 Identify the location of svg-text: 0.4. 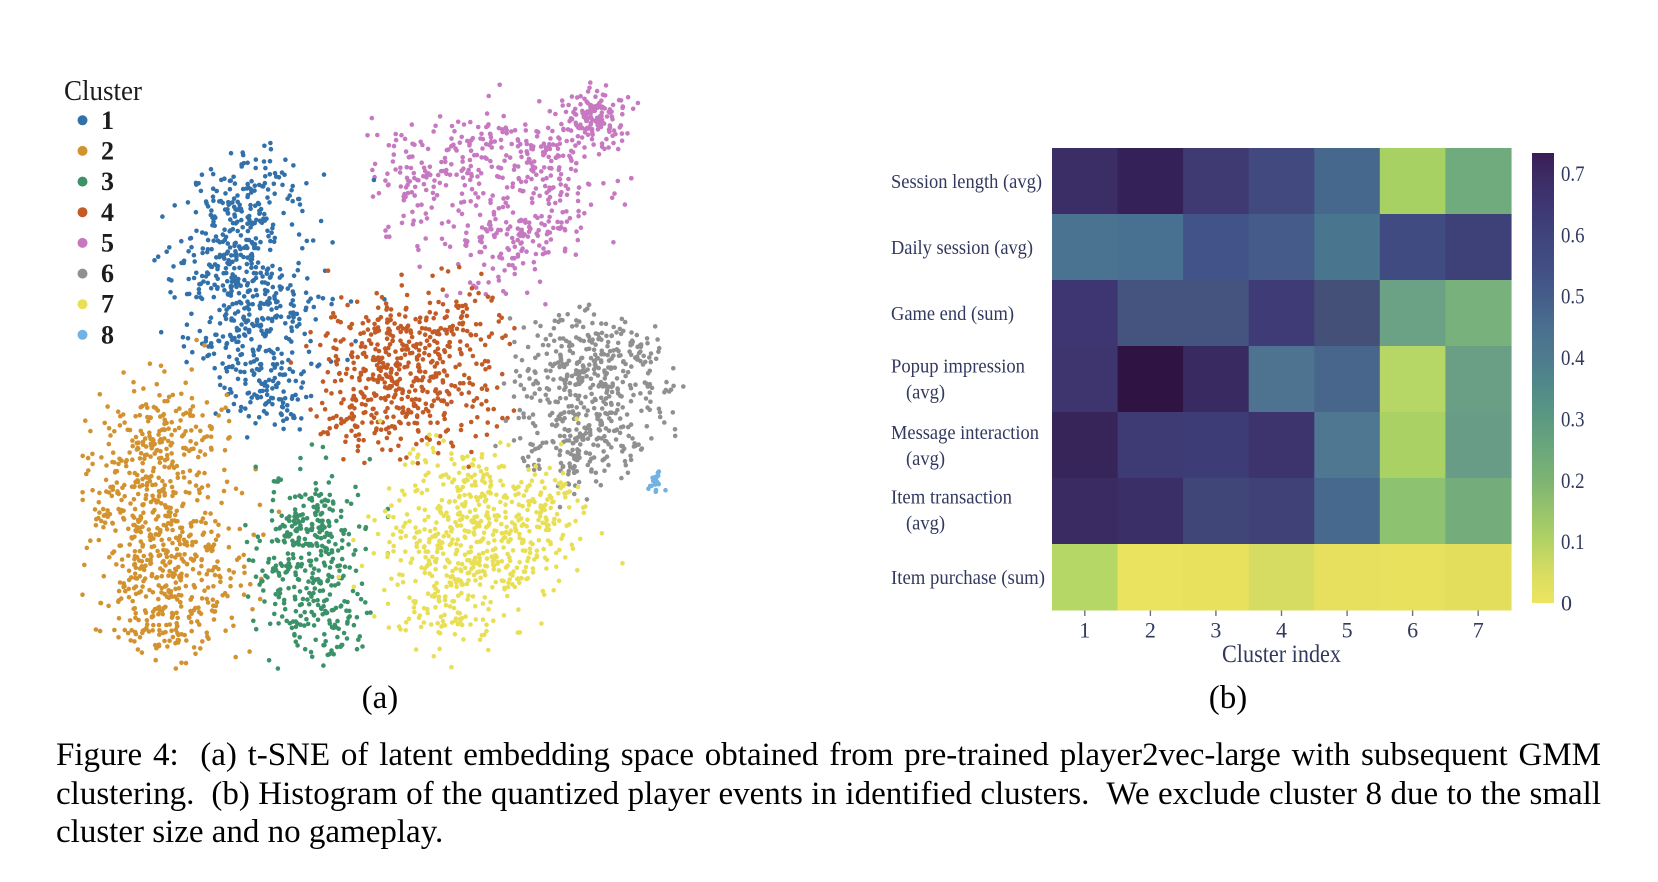
(1573, 357).